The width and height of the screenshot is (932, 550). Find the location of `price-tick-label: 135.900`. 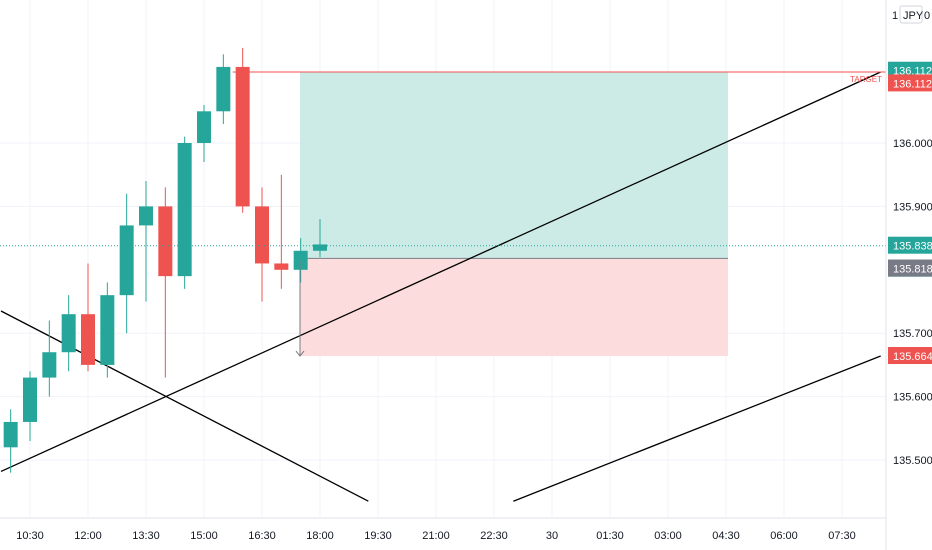

price-tick-label: 135.900 is located at coordinates (912, 207).